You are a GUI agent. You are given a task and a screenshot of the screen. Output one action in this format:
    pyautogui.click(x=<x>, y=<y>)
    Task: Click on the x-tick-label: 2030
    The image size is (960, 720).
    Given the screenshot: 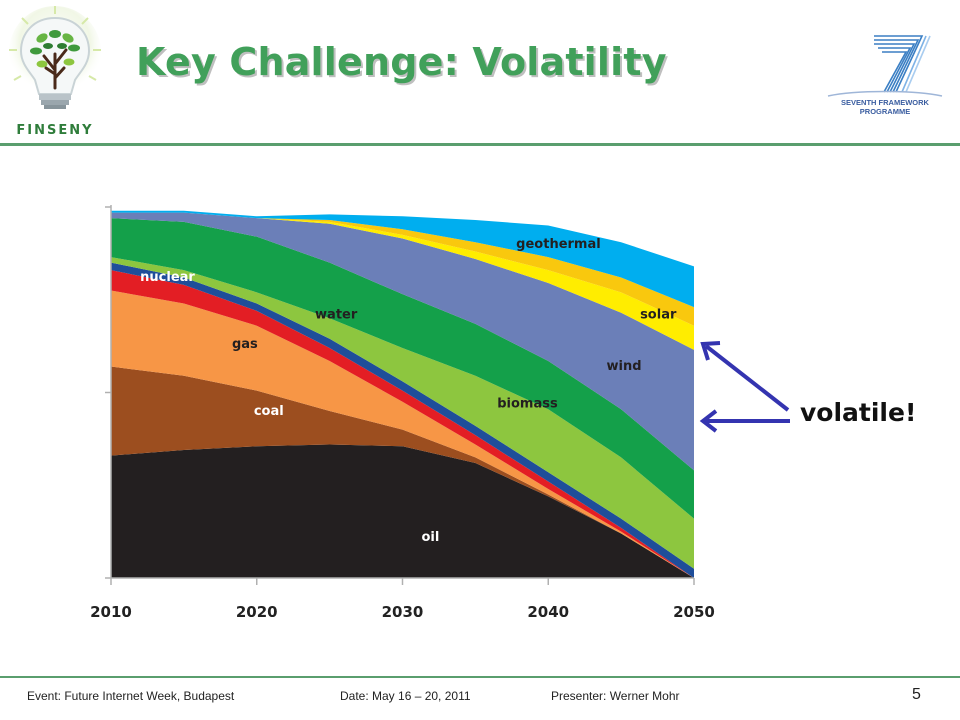 What is the action you would take?
    pyautogui.click(x=403, y=612)
    